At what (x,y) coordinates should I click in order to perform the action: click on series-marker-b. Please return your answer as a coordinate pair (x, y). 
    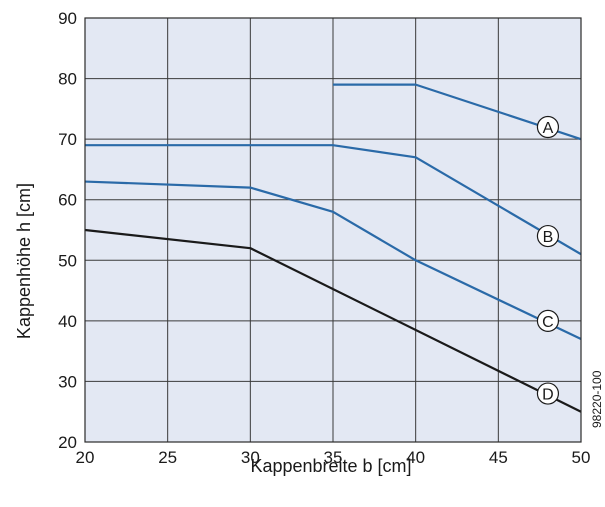
    Looking at the image, I should click on (548, 236).